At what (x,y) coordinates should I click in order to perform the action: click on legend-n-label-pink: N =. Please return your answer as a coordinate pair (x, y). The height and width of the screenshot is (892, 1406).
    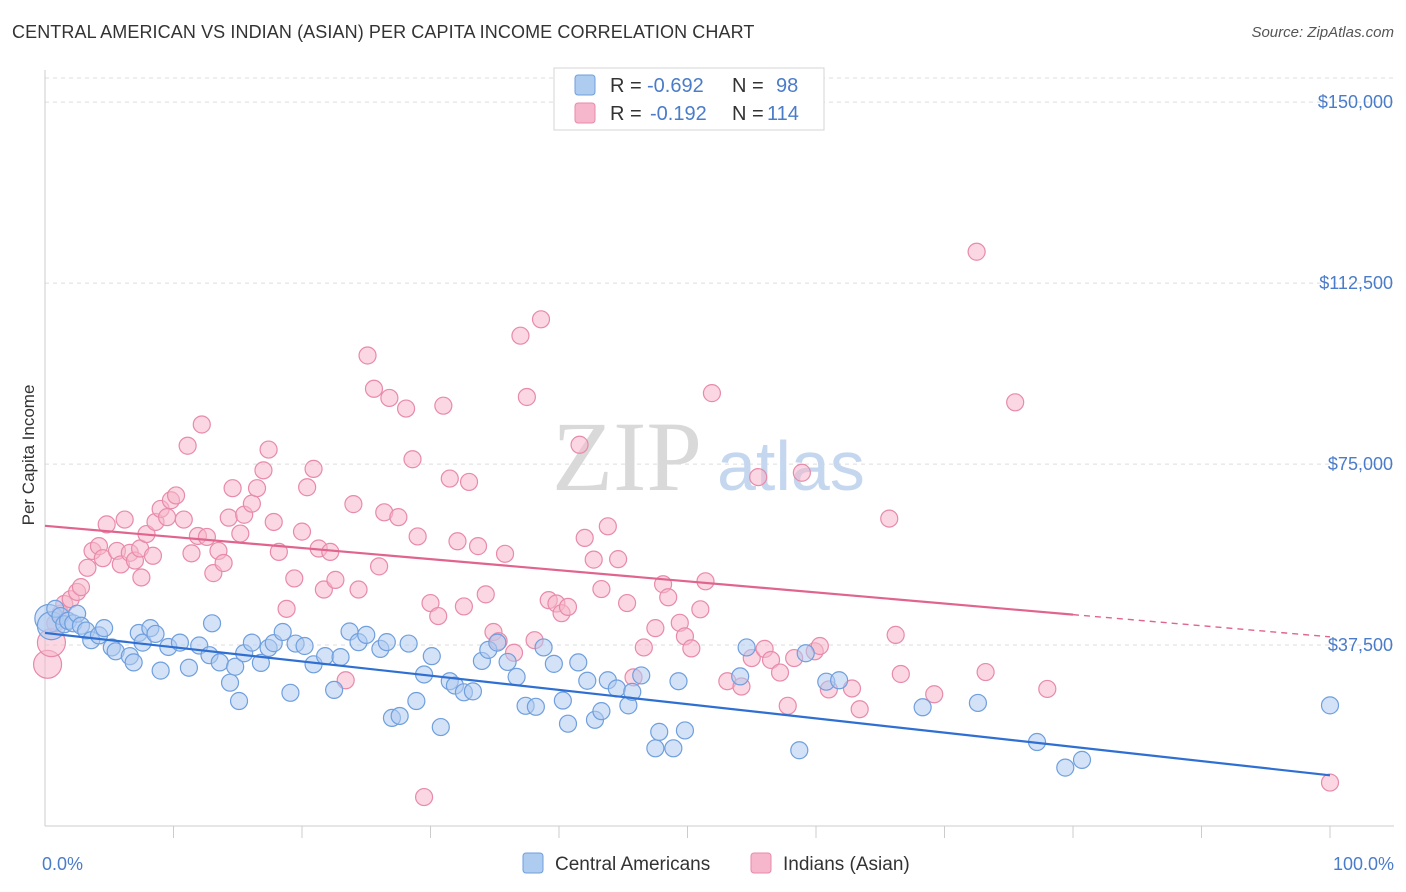
    Looking at the image, I should click on (748, 114).